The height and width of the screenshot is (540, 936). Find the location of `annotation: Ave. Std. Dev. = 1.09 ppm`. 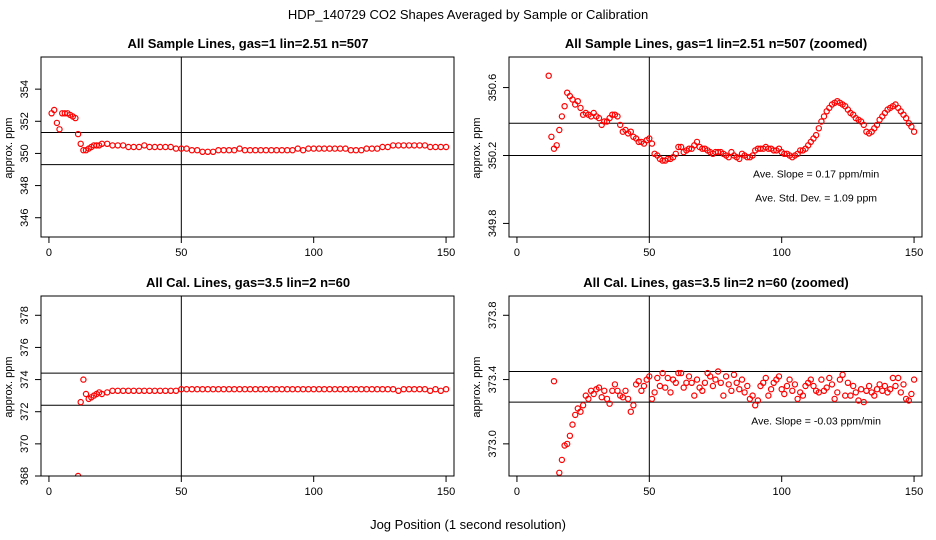

annotation: Ave. Std. Dev. = 1.09 ppm is located at coordinates (816, 198).